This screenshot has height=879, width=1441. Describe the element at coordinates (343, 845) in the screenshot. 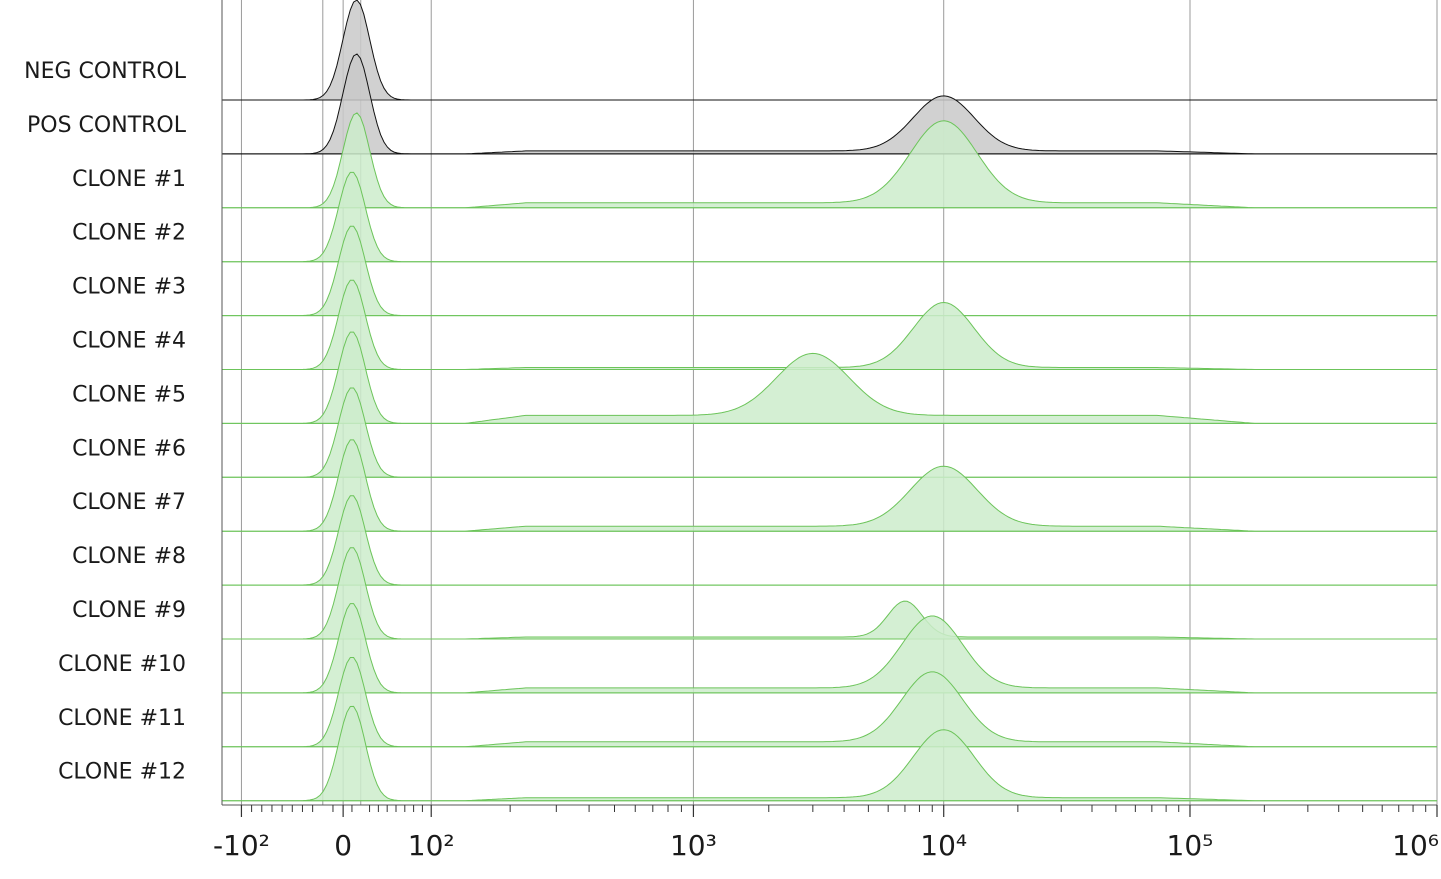

I see `x-tick-label: 0` at that location.